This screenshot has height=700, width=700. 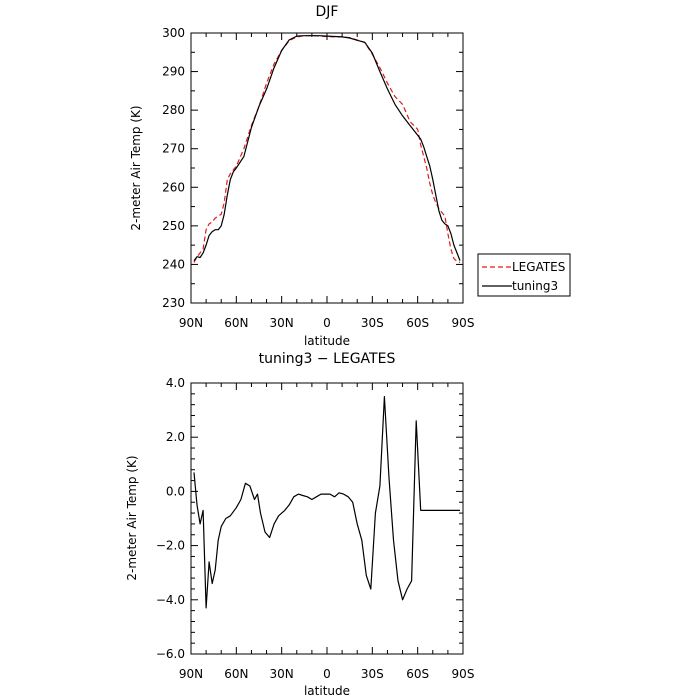 I want to click on difference-line, so click(x=326, y=502).